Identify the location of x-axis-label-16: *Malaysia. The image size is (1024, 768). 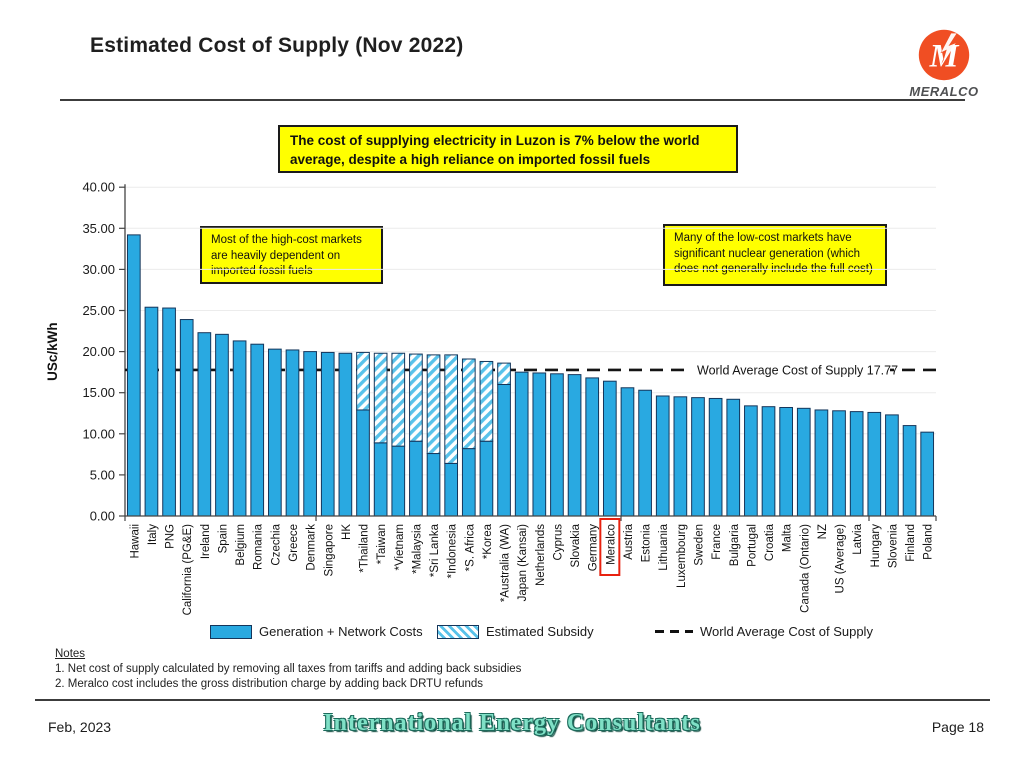
(417, 548).